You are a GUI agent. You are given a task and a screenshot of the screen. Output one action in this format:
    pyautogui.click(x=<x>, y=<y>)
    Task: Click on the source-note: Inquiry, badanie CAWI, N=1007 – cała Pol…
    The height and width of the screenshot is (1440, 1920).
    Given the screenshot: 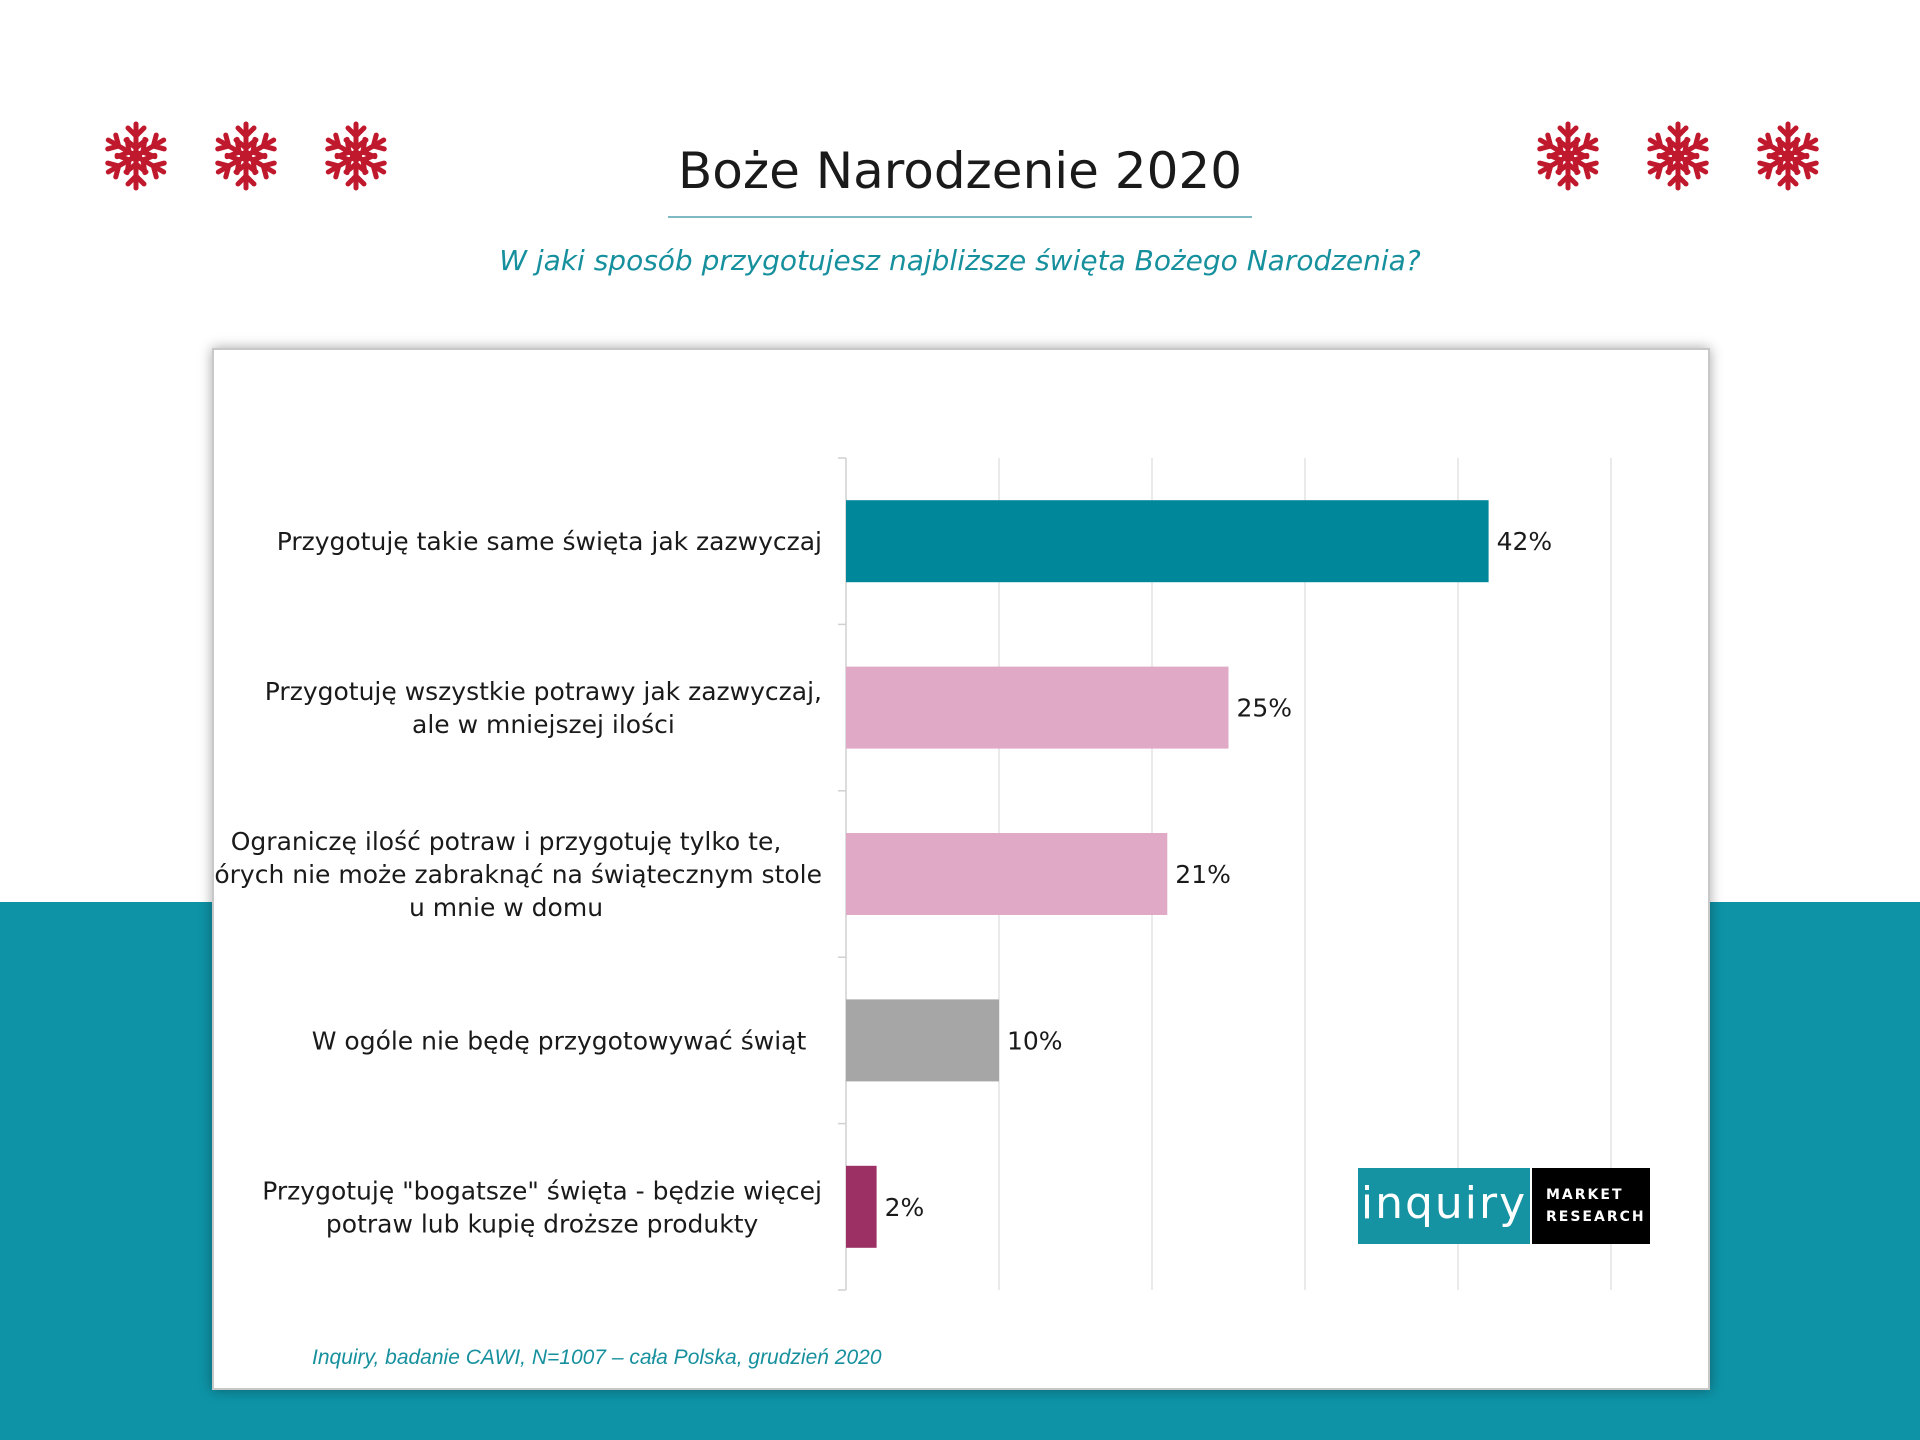 What is the action you would take?
    pyautogui.click(x=597, y=1357)
    